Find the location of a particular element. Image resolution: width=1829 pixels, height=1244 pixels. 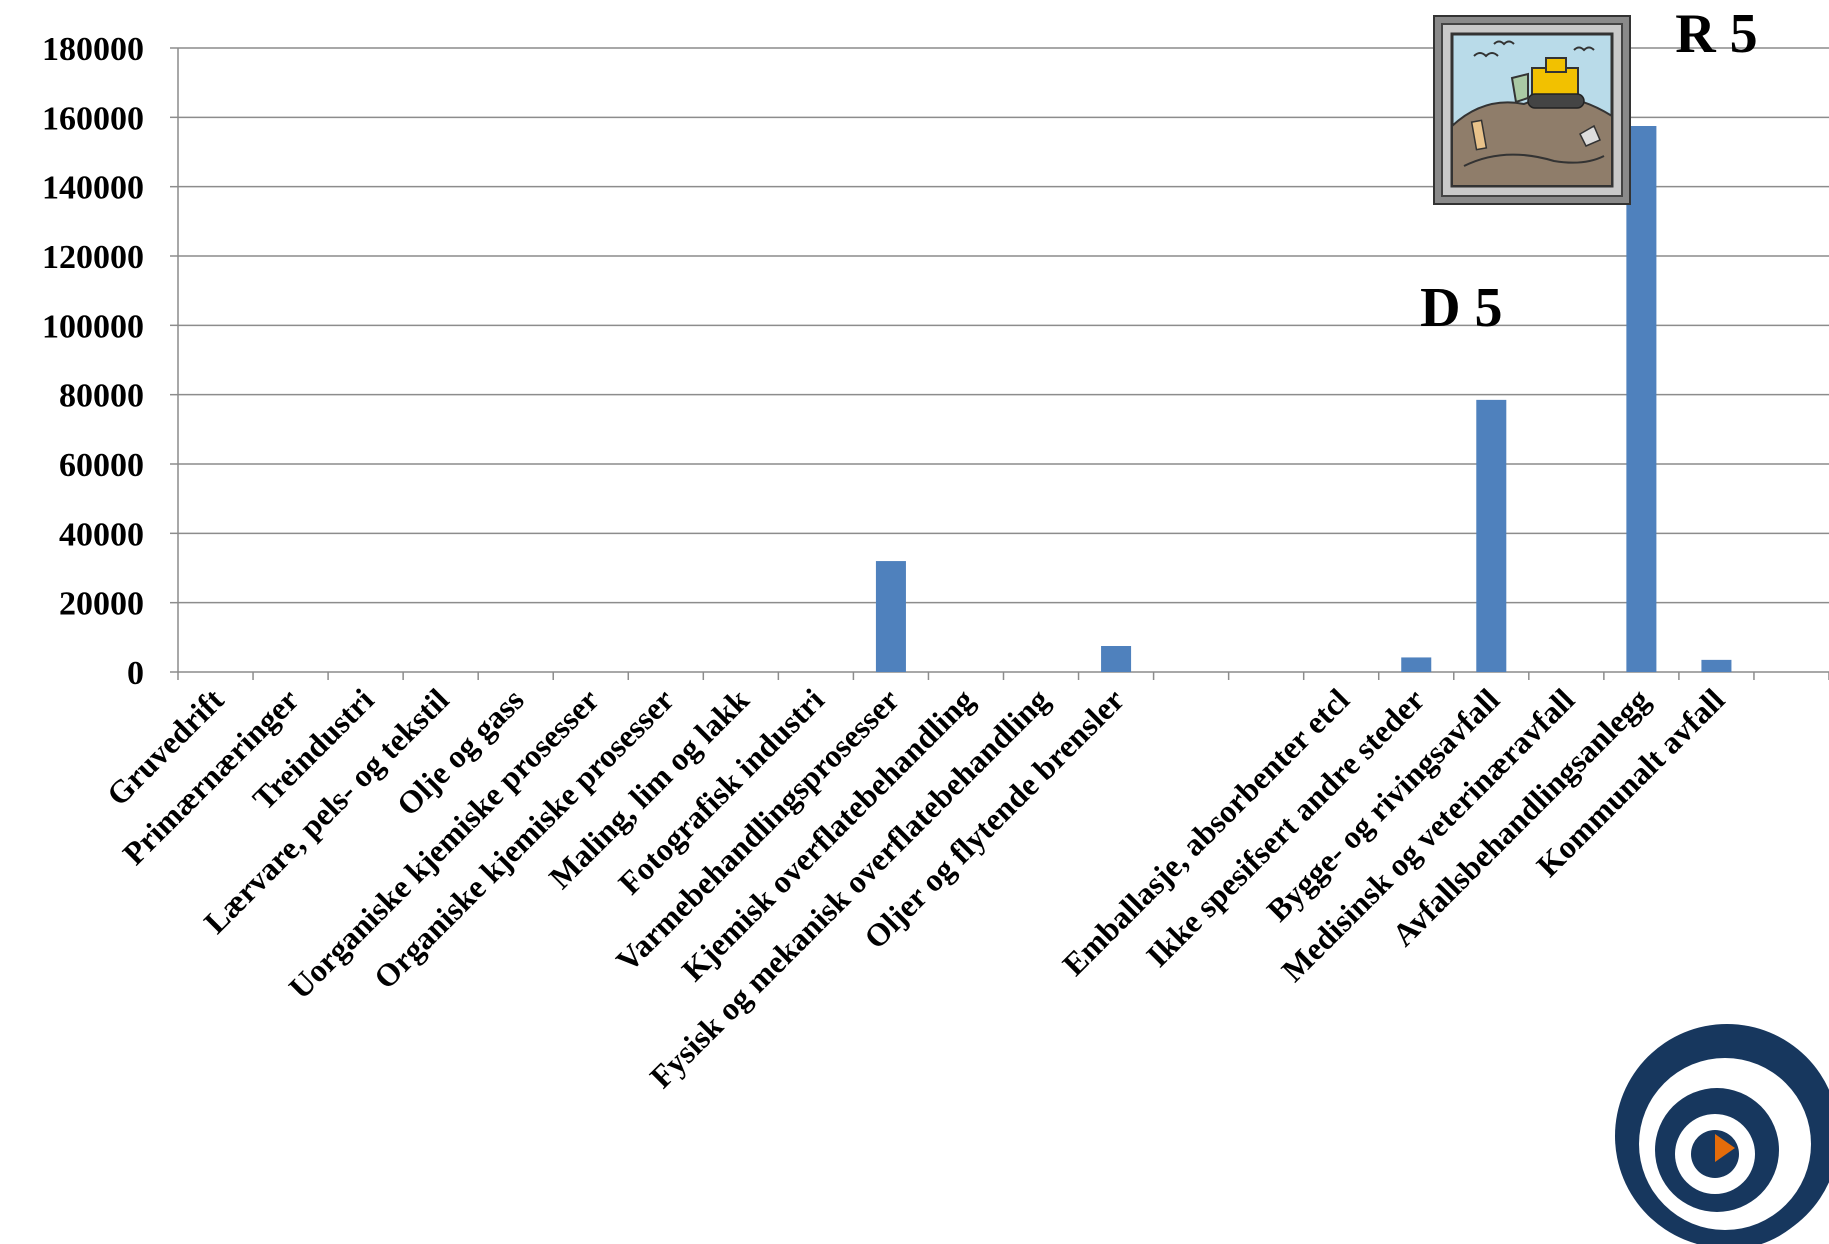

landfill-bulldozer-icon is located at coordinates (1532, 110).